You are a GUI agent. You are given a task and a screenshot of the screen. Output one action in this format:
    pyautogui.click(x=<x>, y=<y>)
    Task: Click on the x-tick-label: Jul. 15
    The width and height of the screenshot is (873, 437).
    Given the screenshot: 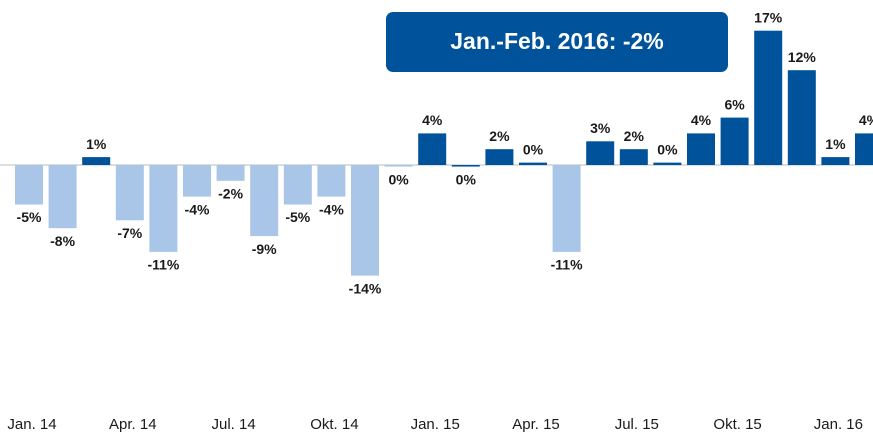 What is the action you would take?
    pyautogui.click(x=637, y=424)
    